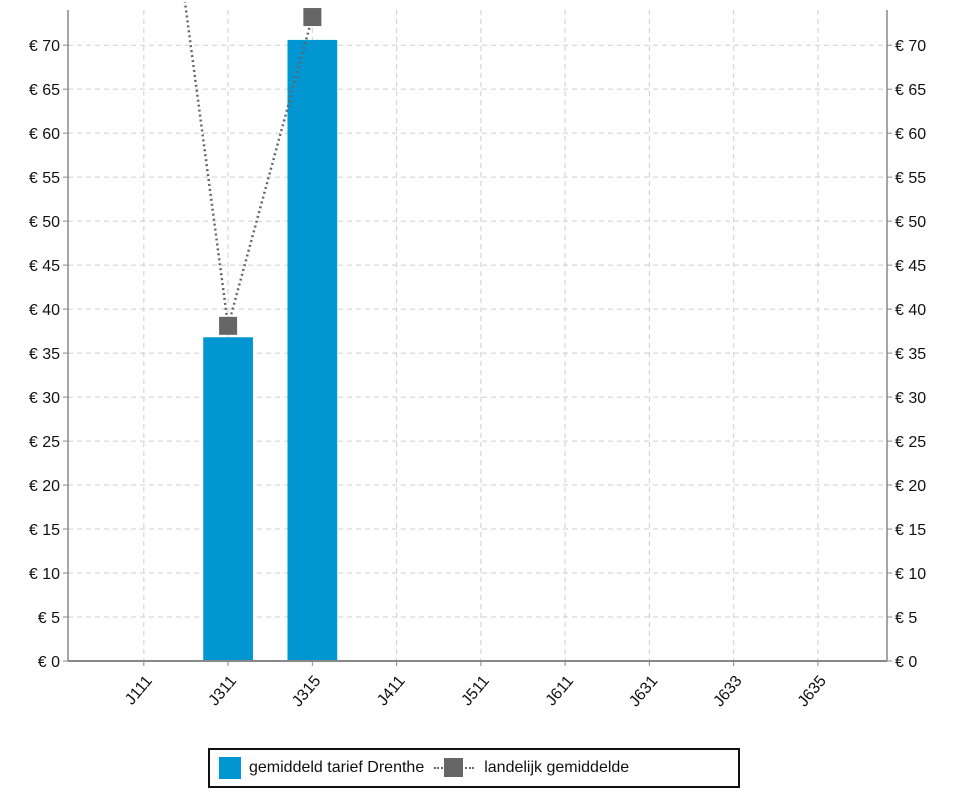  What do you see at coordinates (910, 178) in the screenshot?
I see `y-tick-label-right: € 55` at bounding box center [910, 178].